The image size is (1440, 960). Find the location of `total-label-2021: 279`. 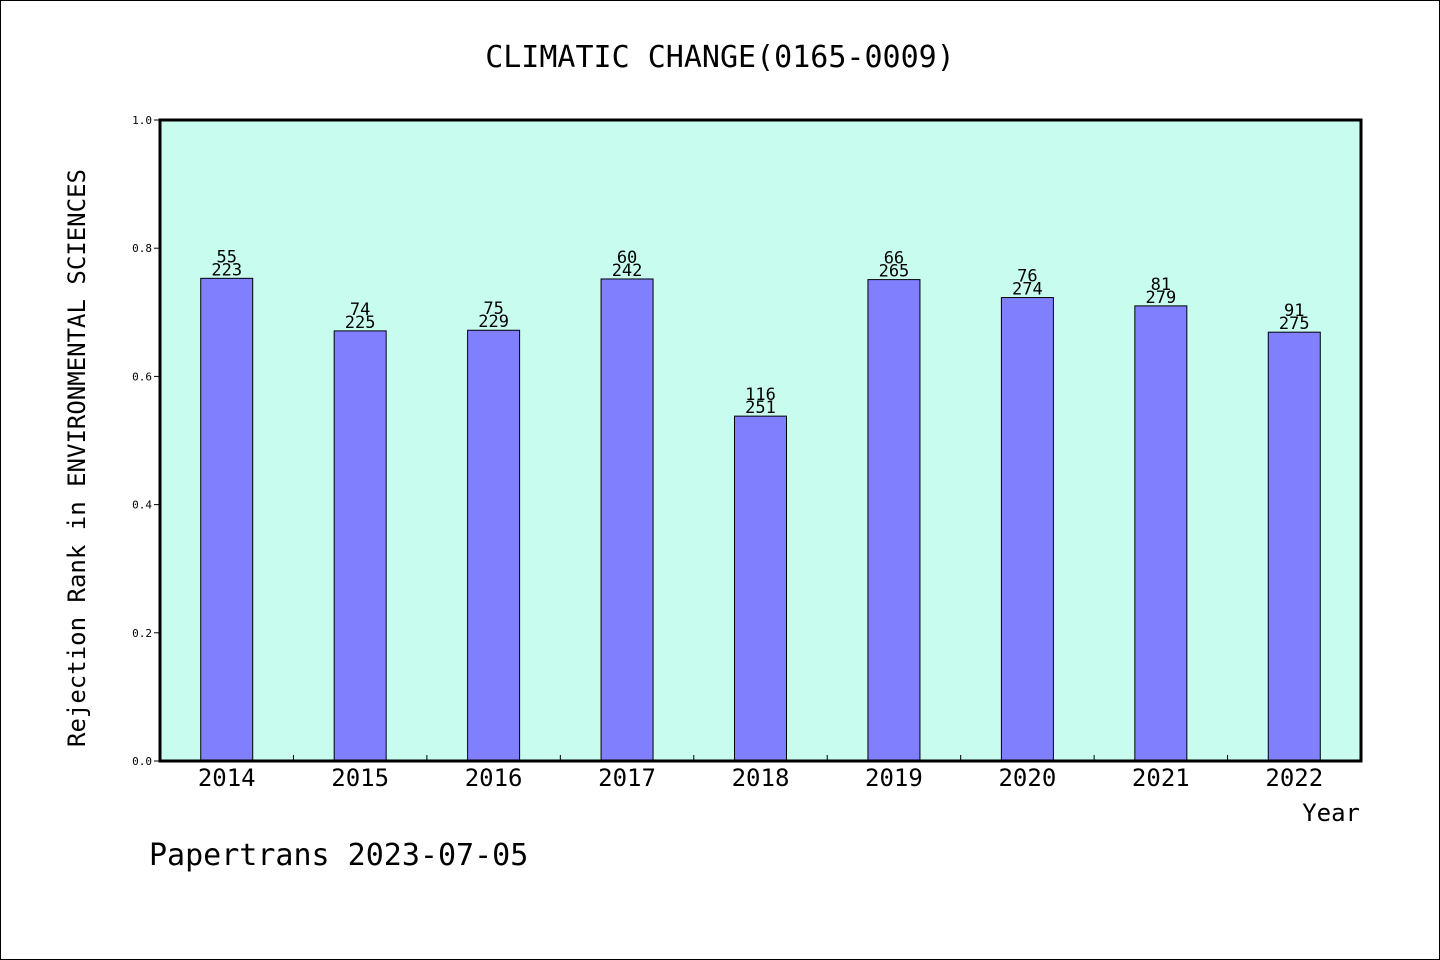

total-label-2021: 279 is located at coordinates (1160, 298).